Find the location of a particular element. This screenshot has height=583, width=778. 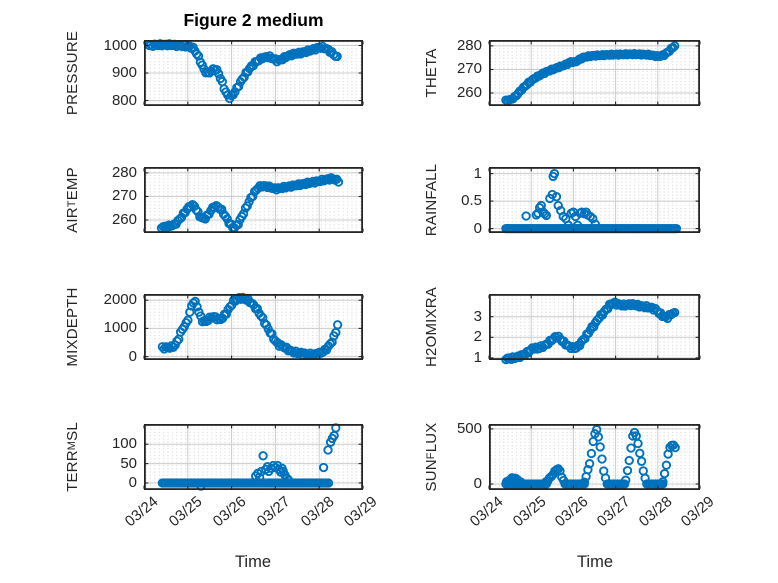

subplot-theta is located at coordinates (594, 72).